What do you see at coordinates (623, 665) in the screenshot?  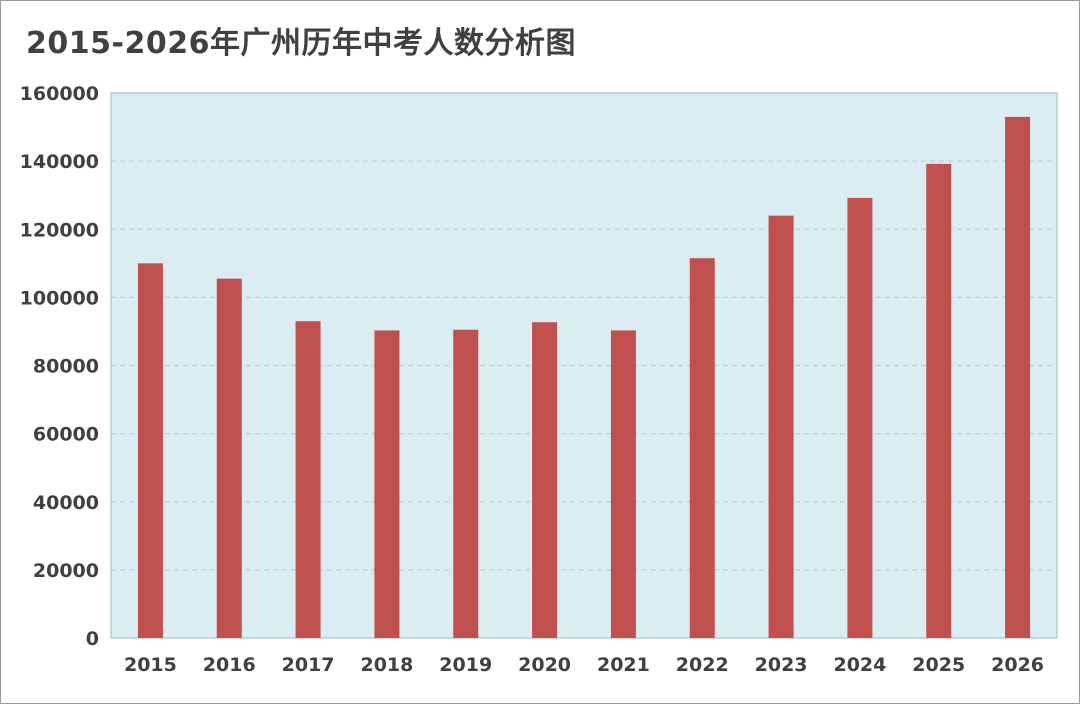 I see `x-tick-label: 2021` at bounding box center [623, 665].